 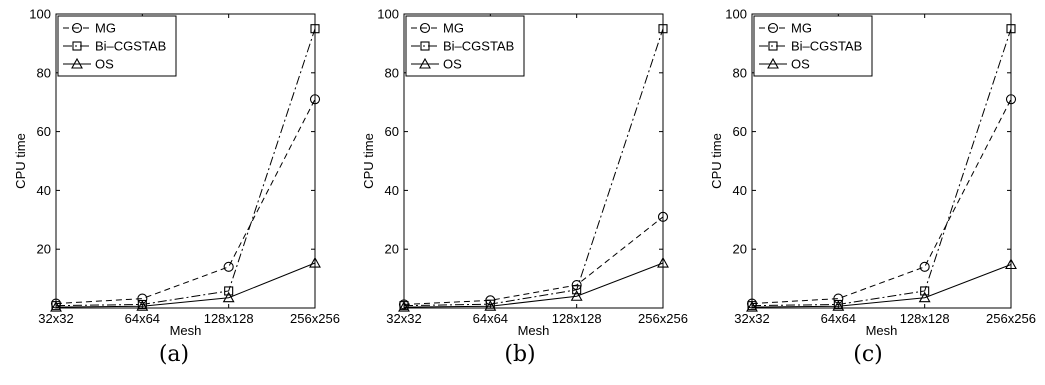 What do you see at coordinates (881, 286) in the screenshot?
I see `series-line-triangle-c` at bounding box center [881, 286].